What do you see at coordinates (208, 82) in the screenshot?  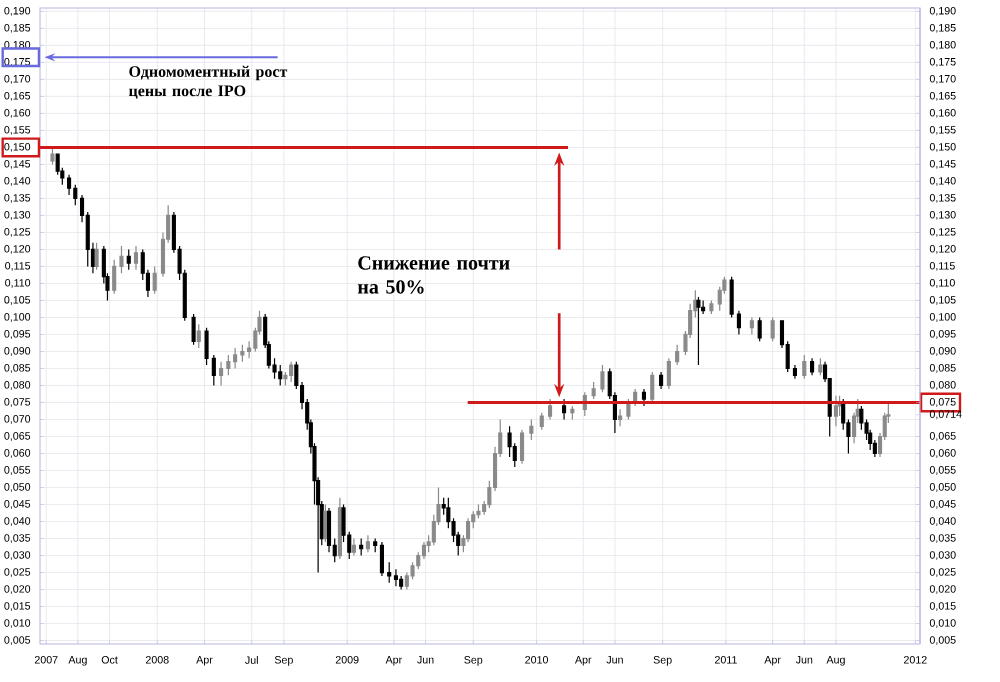 I see `annotation: Одномоментный рост цены после IPO` at bounding box center [208, 82].